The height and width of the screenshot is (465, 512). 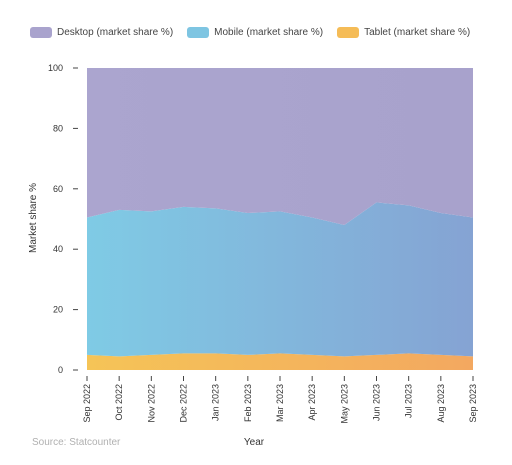 I want to click on x-tick-label: Feb 2023, so click(x=248, y=403).